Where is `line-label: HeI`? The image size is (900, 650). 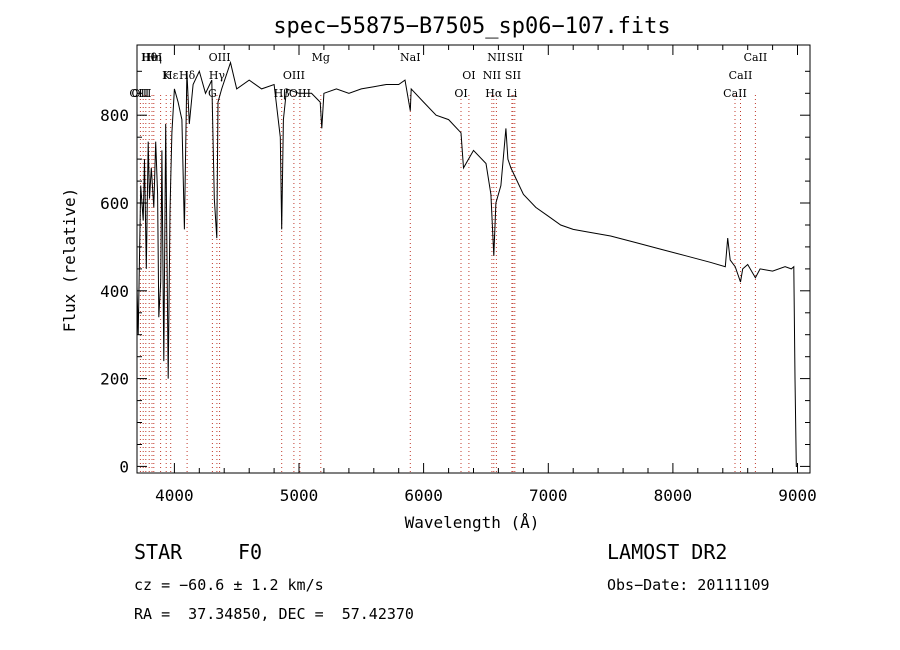
line-label: HeI is located at coordinates (152, 57).